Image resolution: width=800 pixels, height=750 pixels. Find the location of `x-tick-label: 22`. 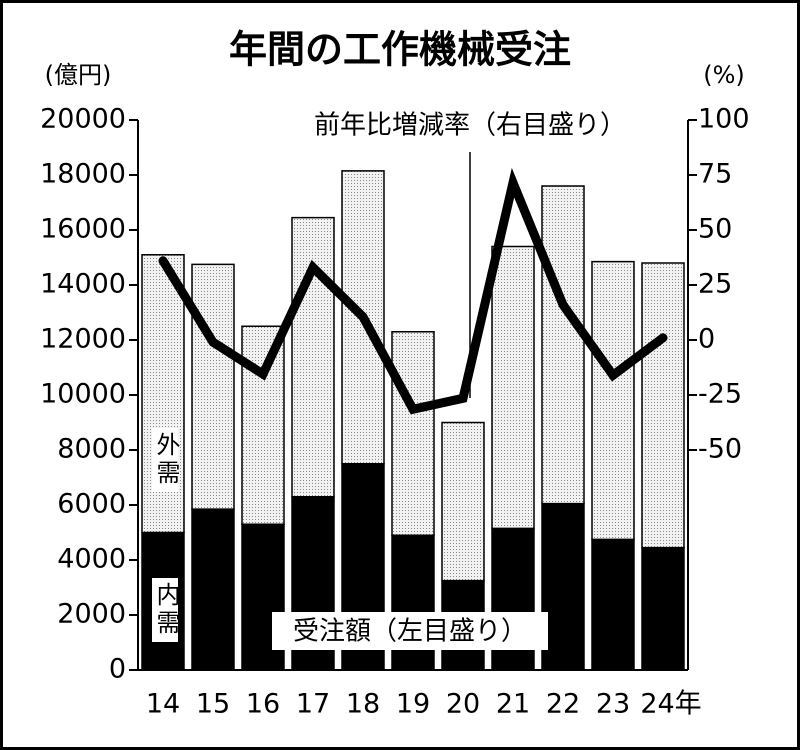

x-tick-label: 22 is located at coordinates (563, 704).